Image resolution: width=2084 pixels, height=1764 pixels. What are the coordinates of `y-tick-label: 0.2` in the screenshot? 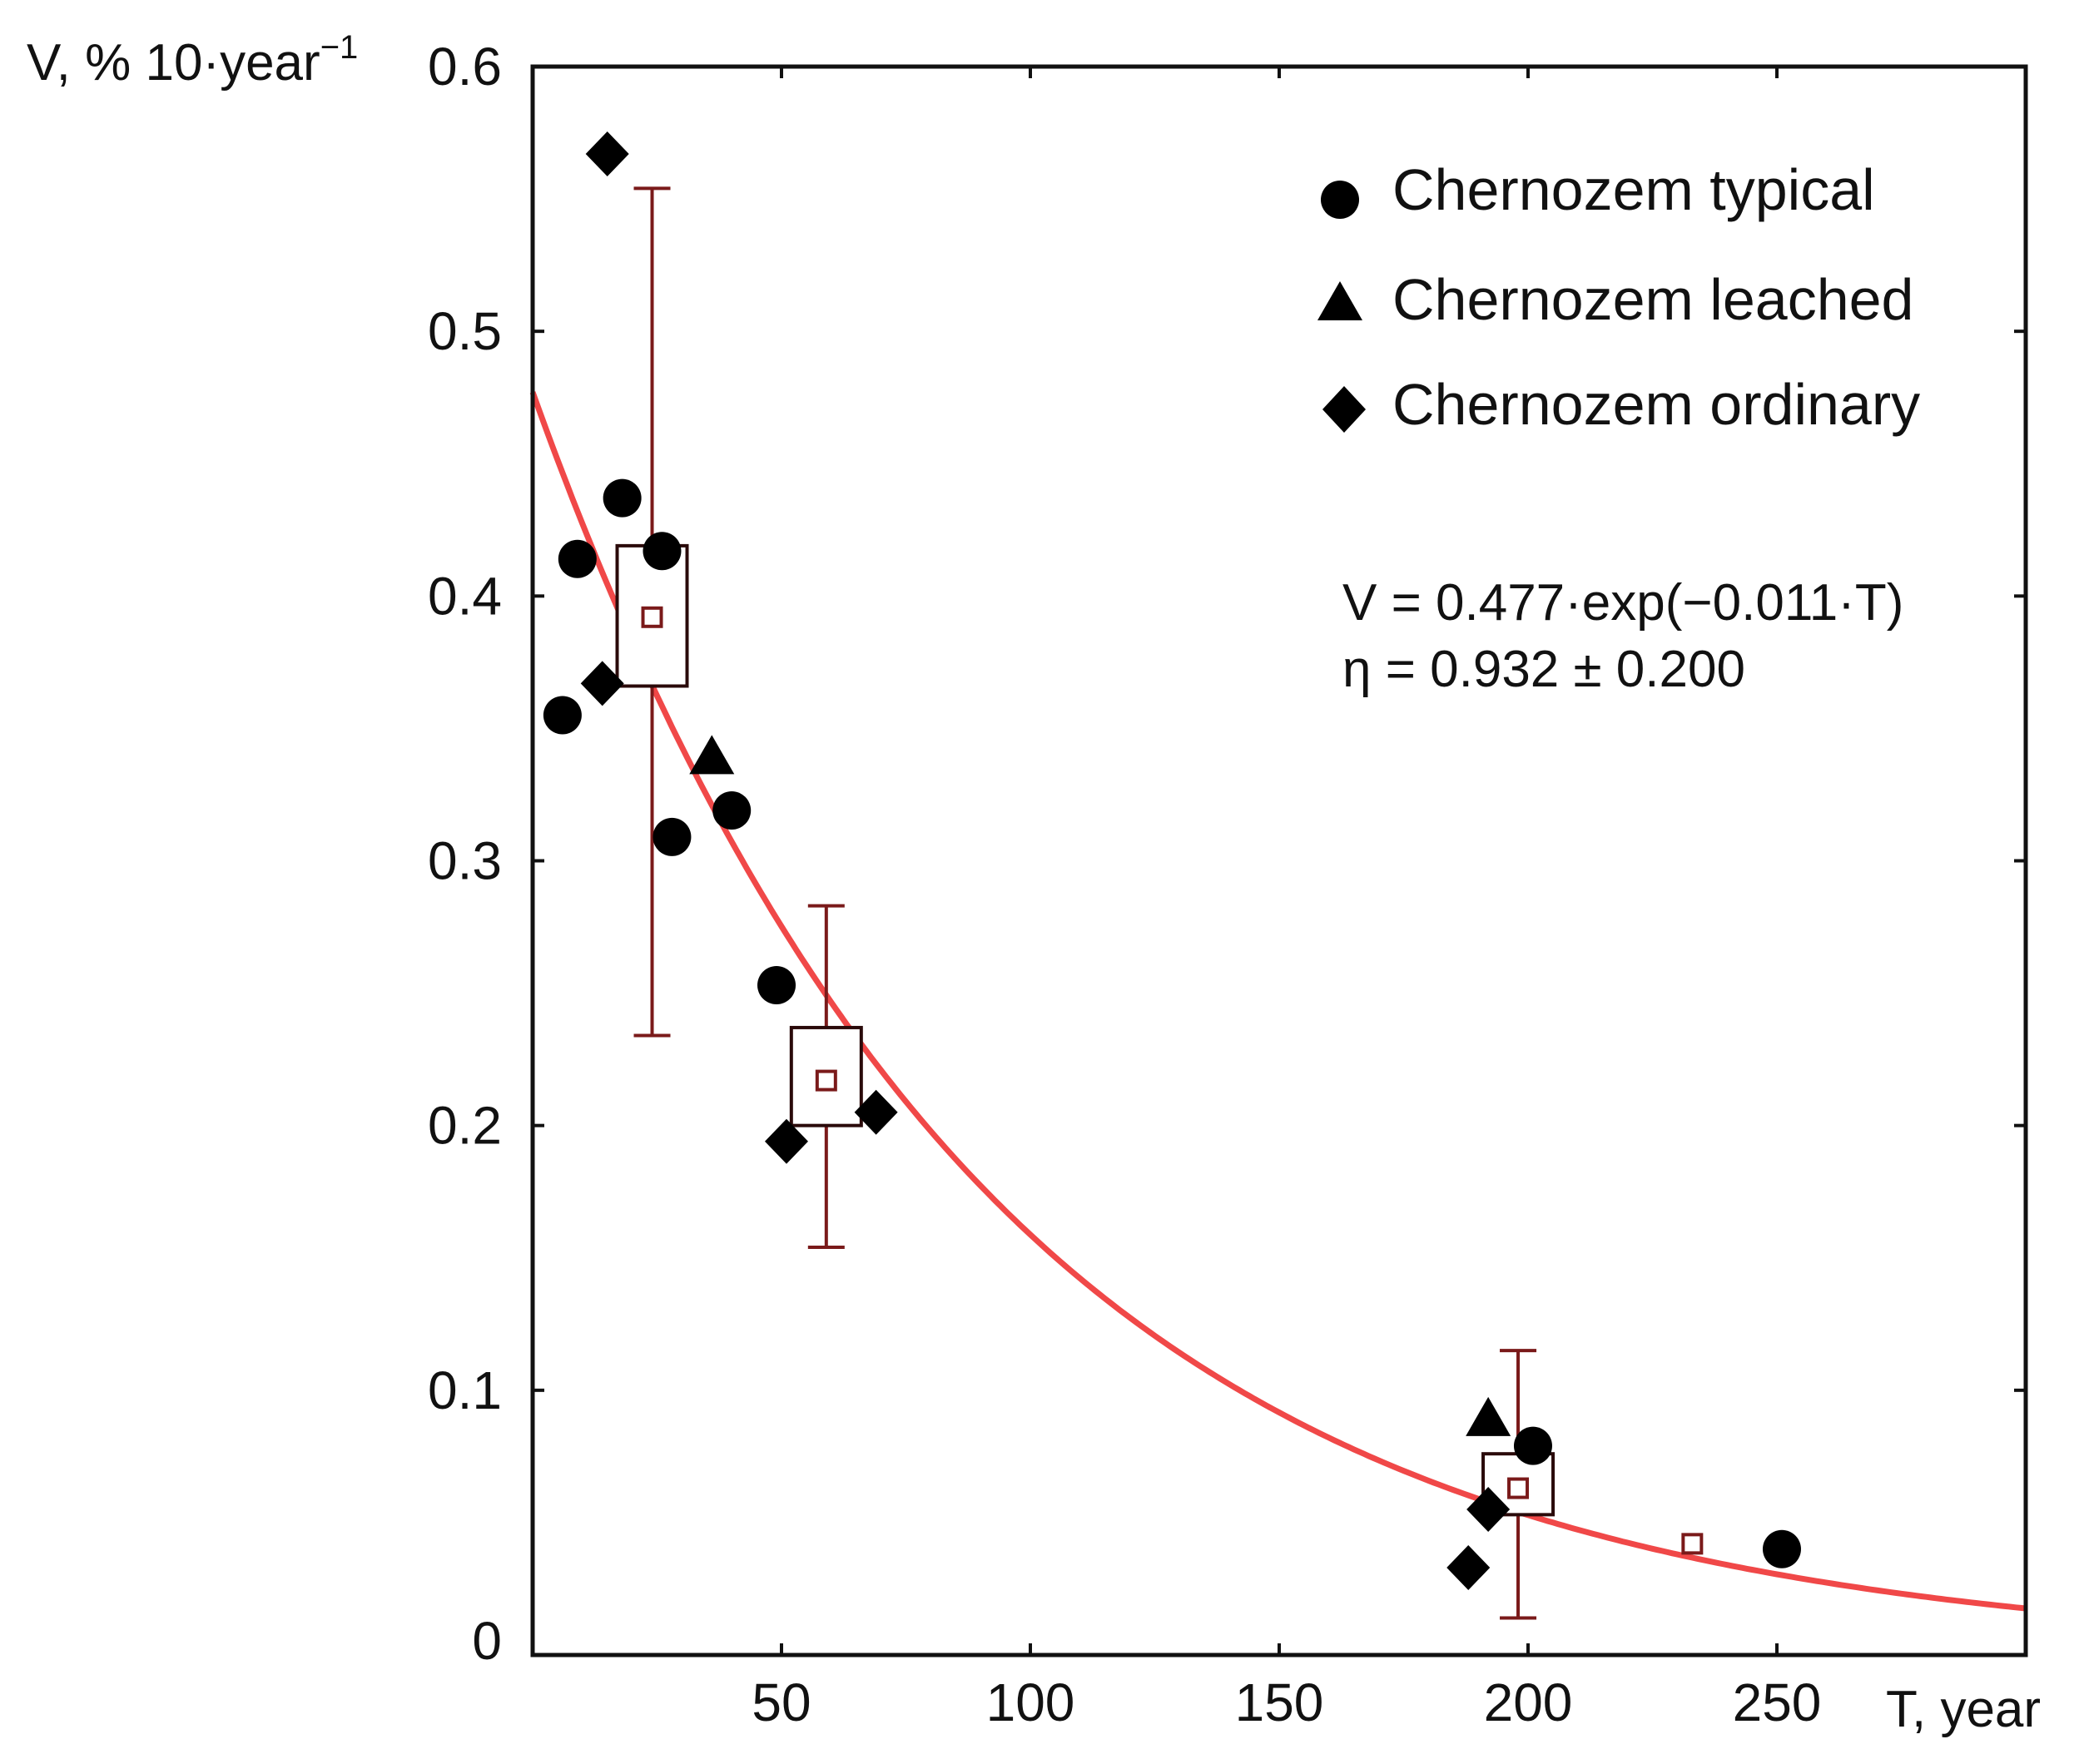 It's located at (465, 1126).